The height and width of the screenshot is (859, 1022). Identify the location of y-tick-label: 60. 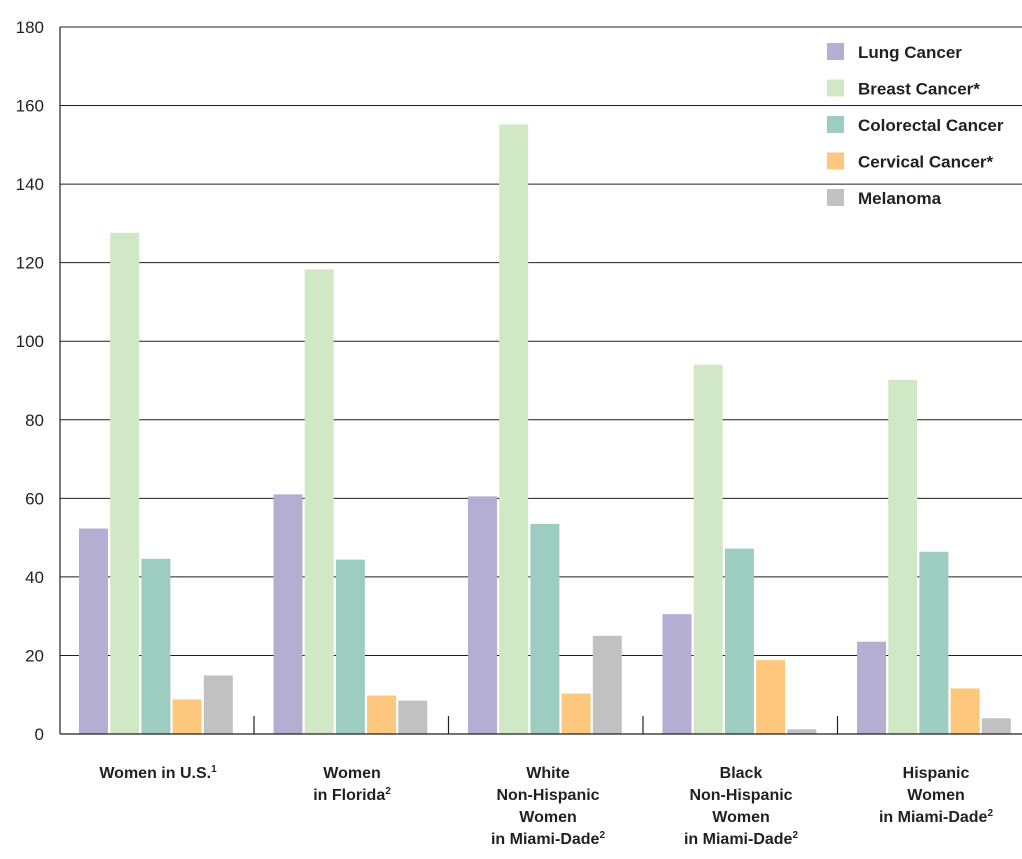
(34, 498).